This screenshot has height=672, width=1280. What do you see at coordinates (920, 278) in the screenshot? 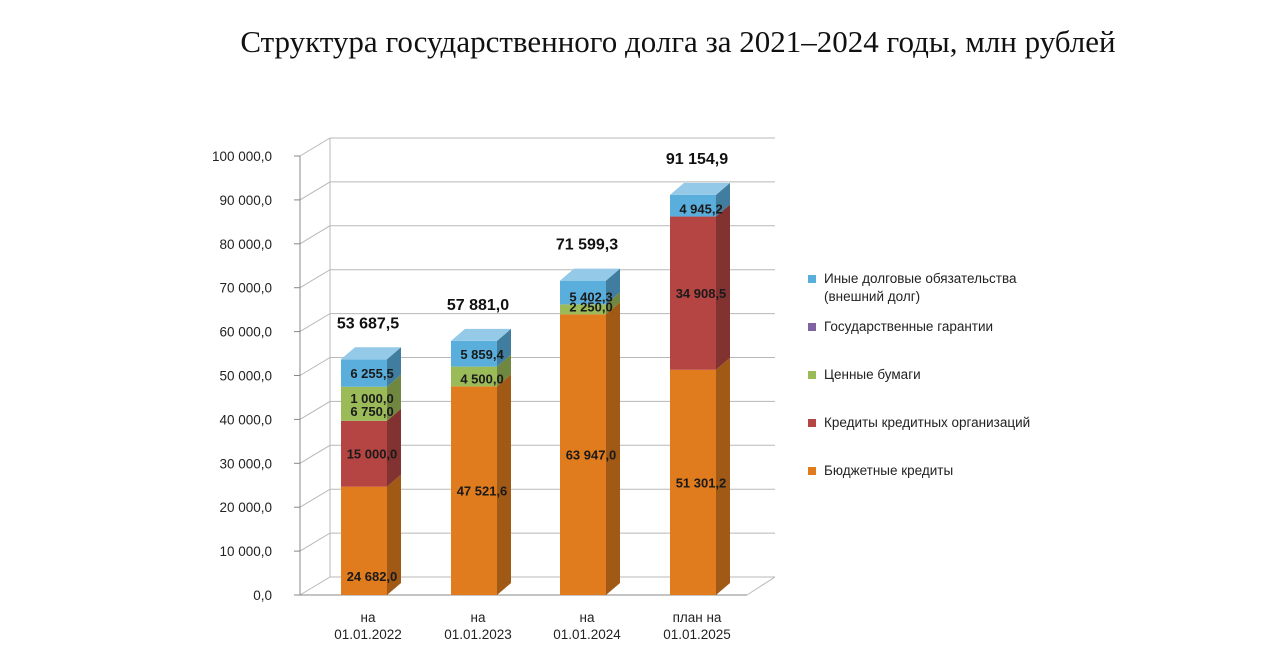
I see `legend-label: Иные долговые обязательства` at bounding box center [920, 278].